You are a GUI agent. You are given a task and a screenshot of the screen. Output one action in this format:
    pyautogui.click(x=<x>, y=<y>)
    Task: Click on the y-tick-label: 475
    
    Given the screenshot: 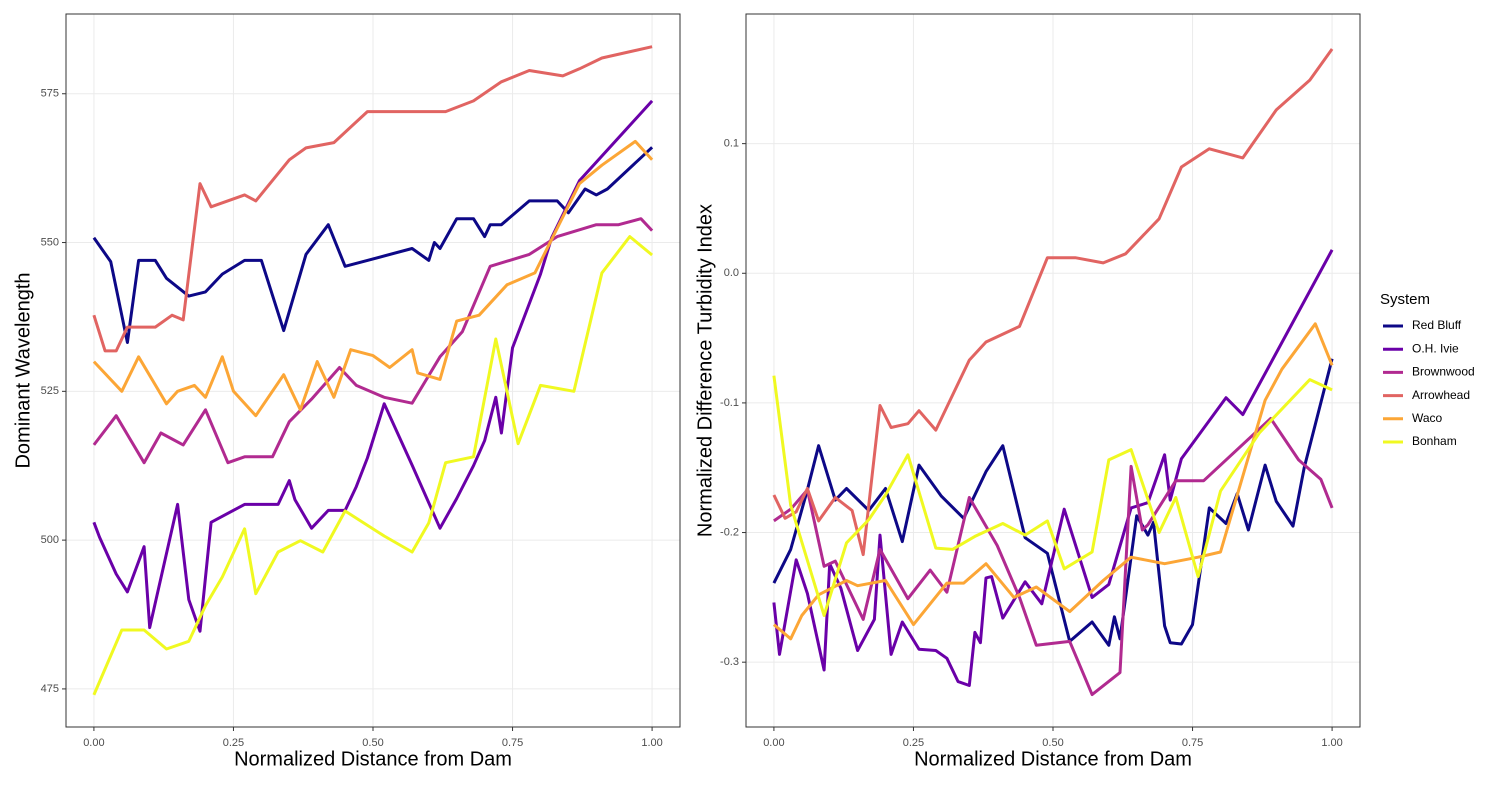 What is the action you would take?
    pyautogui.click(x=50, y=689)
    